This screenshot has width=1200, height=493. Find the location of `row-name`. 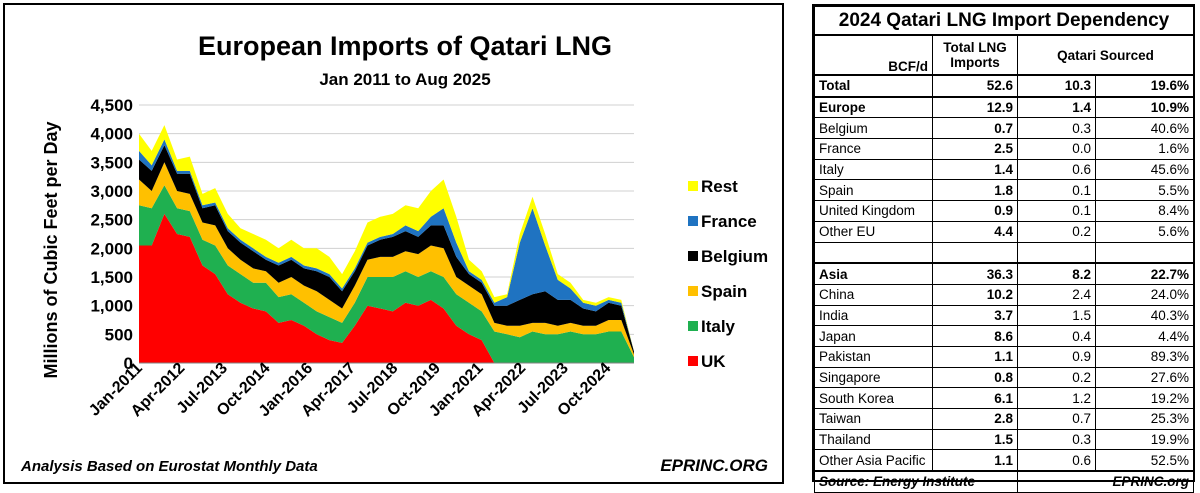

row-name is located at coordinates (873, 252).